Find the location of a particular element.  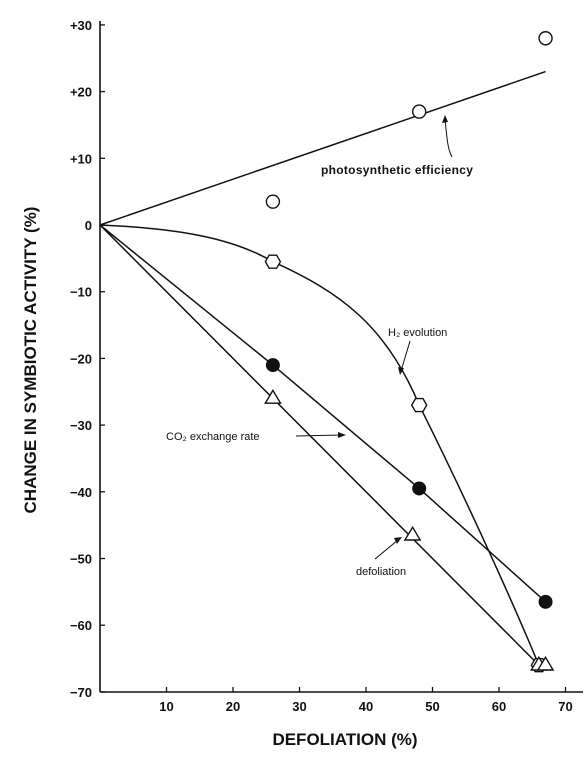

y-tick-label: −60 is located at coordinates (81, 625).